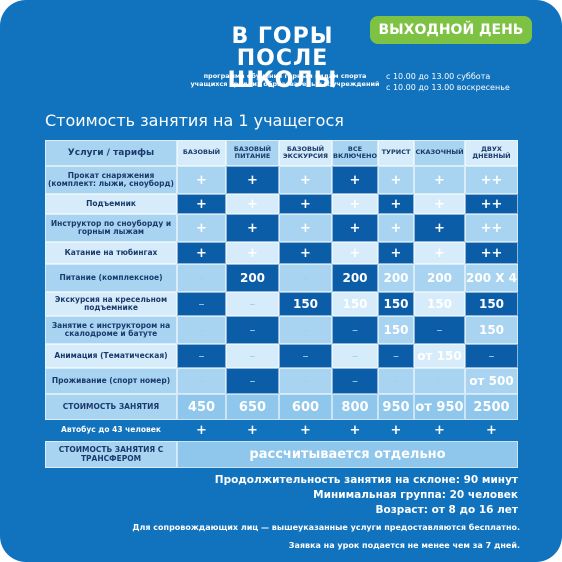 The height and width of the screenshot is (562, 562). What do you see at coordinates (491, 381) in the screenshot?
I see `tariff-cell: от 500` at bounding box center [491, 381].